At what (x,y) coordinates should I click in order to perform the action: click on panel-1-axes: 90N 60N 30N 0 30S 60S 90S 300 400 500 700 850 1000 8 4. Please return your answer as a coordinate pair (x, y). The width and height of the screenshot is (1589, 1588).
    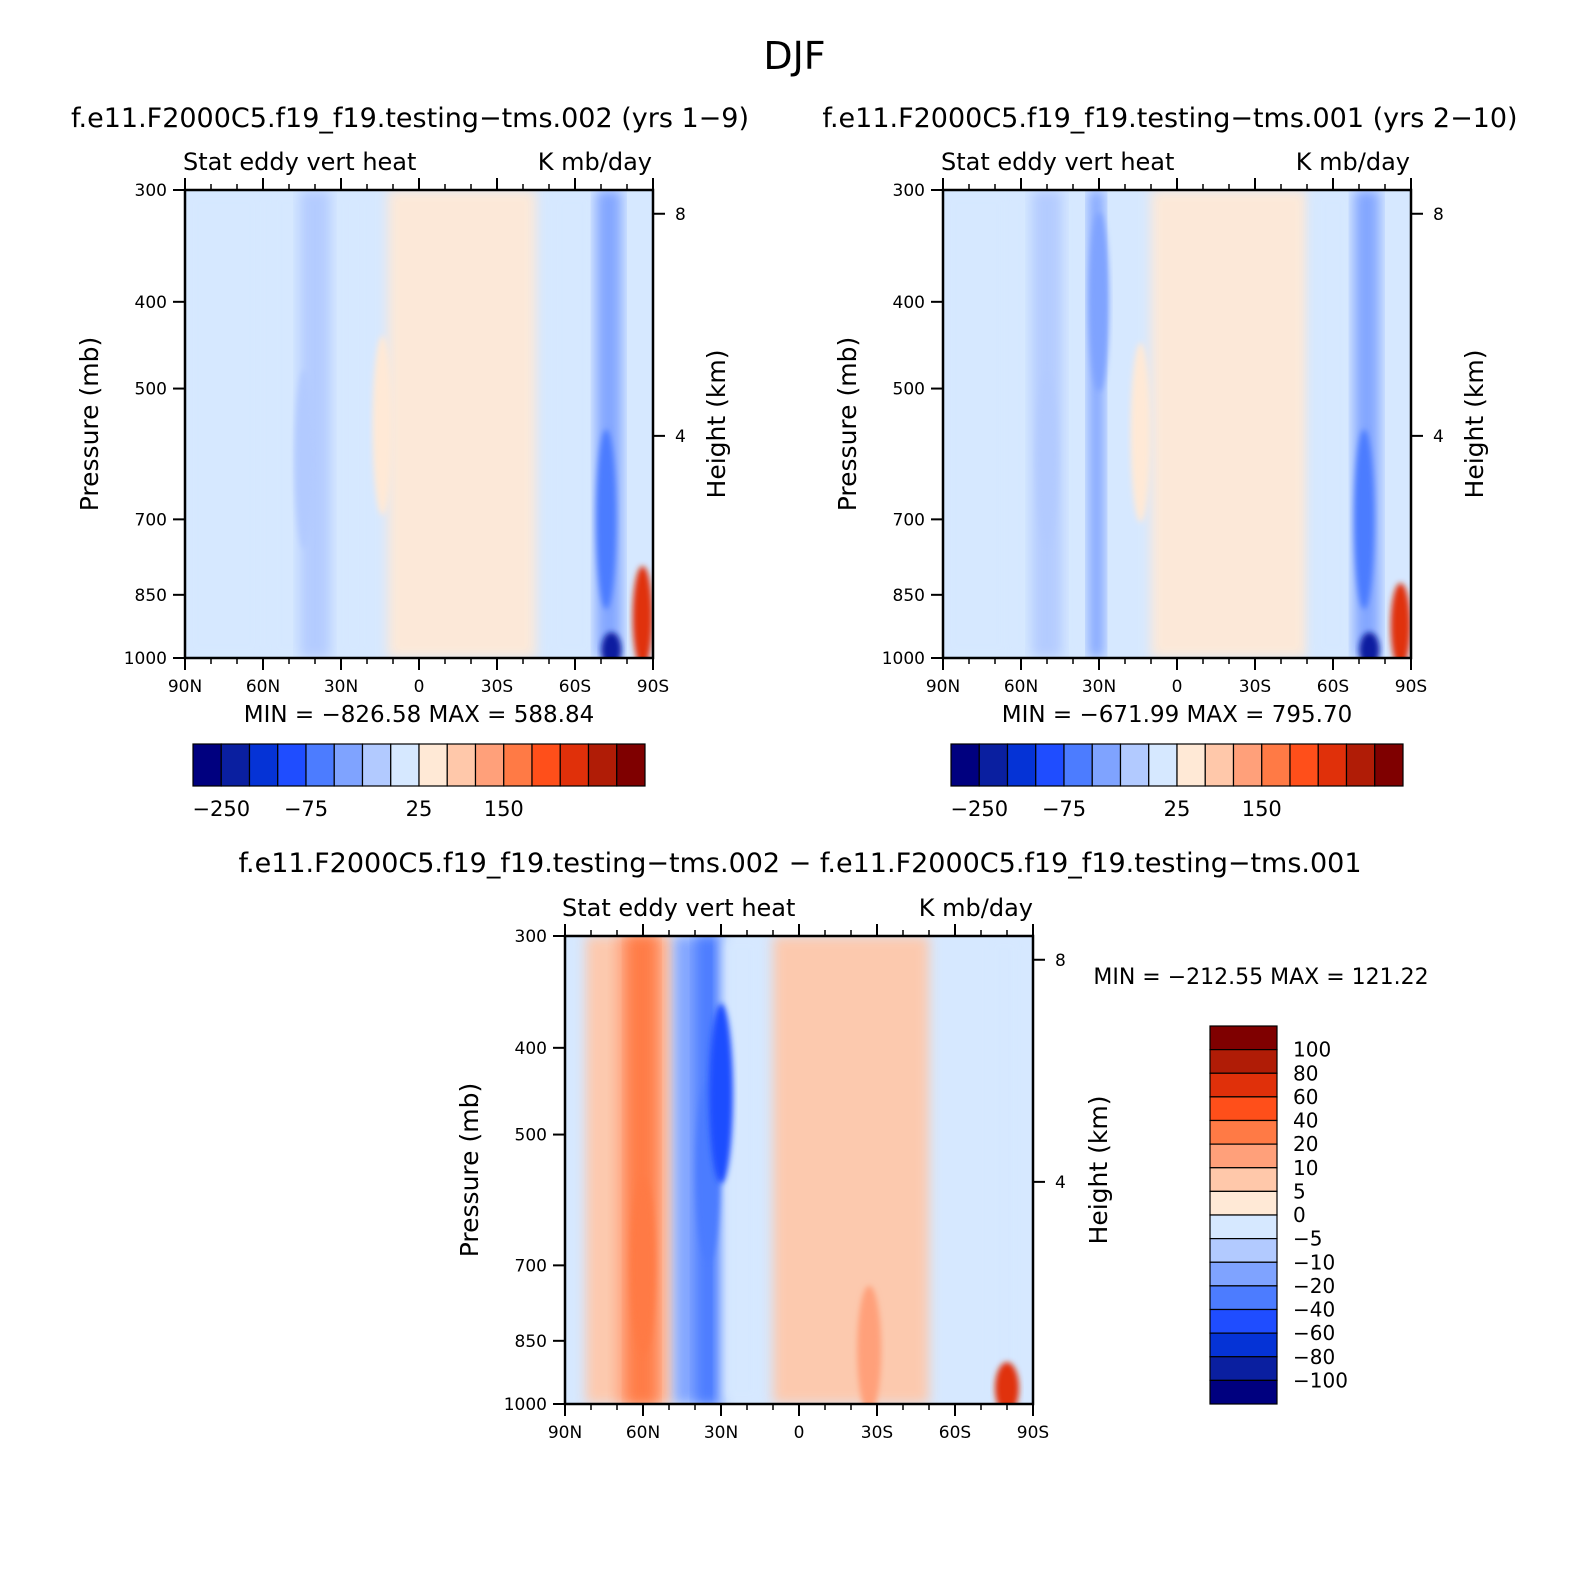
    Looking at the image, I should click on (405, 437).